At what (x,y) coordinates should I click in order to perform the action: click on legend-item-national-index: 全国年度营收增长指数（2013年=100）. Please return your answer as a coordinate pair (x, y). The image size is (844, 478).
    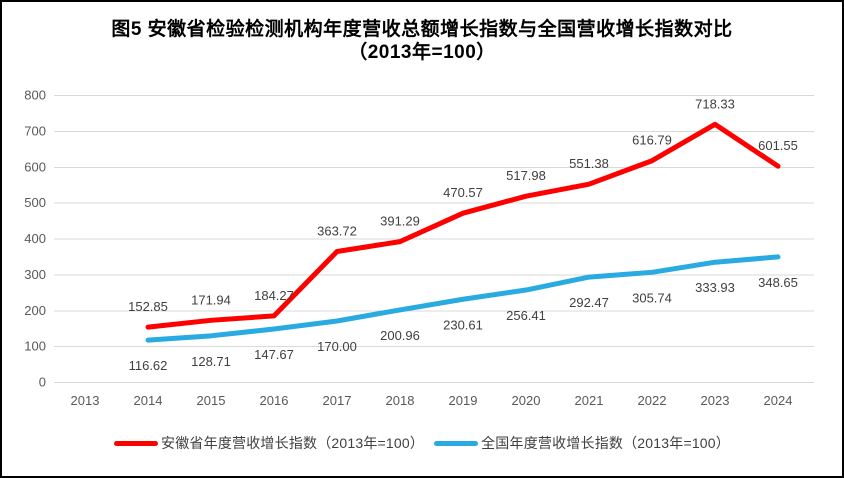
    Looking at the image, I should click on (582, 443).